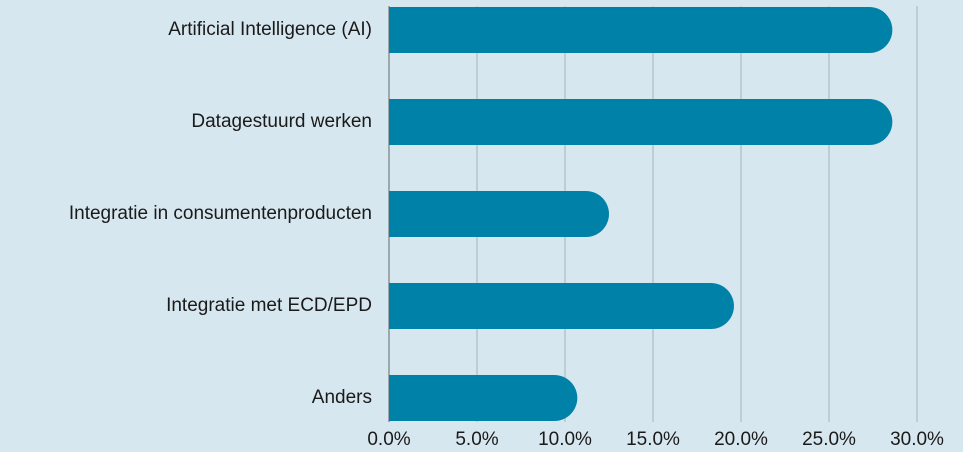 Image resolution: width=963 pixels, height=452 pixels. Describe the element at coordinates (829, 439) in the screenshot. I see `x-tick-label: 25.0%` at that location.